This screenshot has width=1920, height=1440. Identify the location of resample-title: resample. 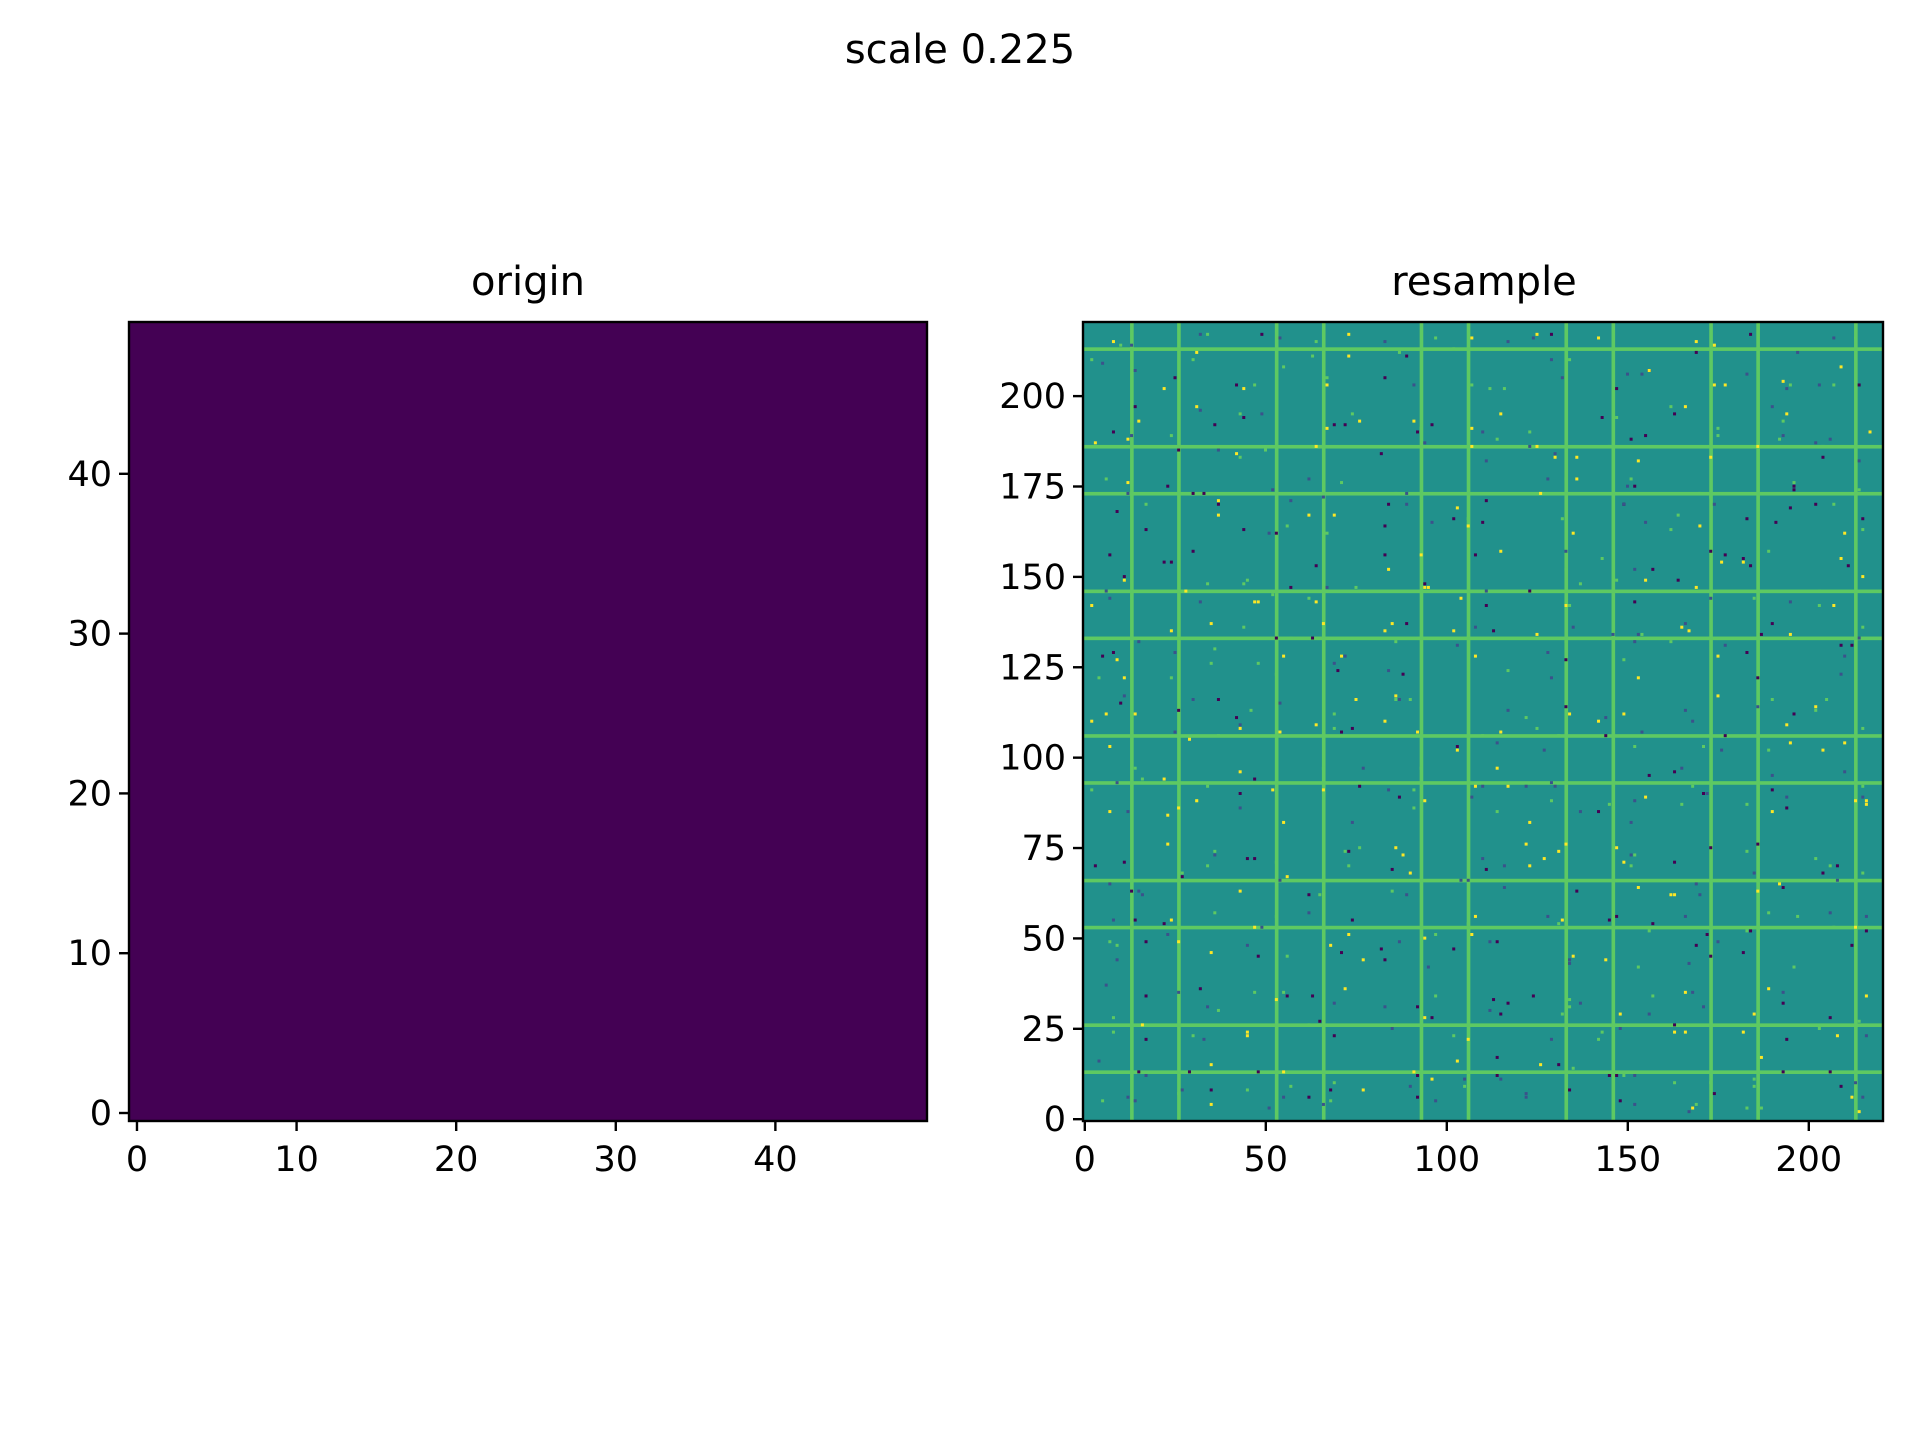
(1484, 282).